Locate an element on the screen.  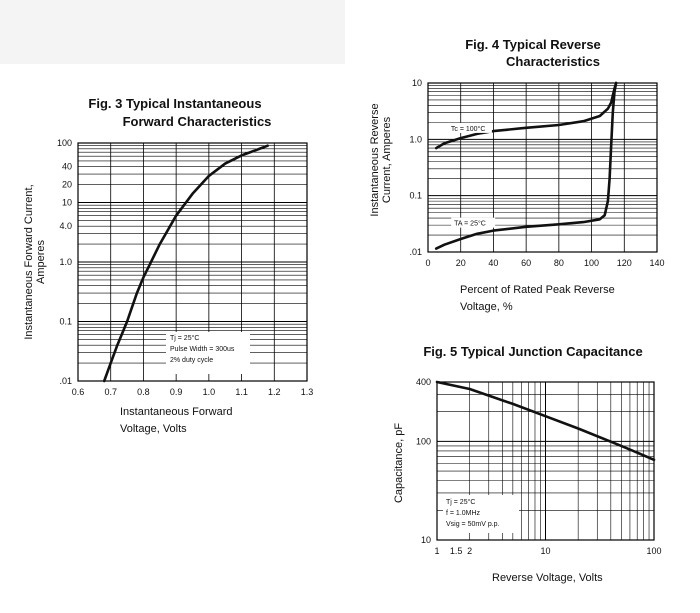
y-tick-label: 20 is located at coordinates (67, 185).